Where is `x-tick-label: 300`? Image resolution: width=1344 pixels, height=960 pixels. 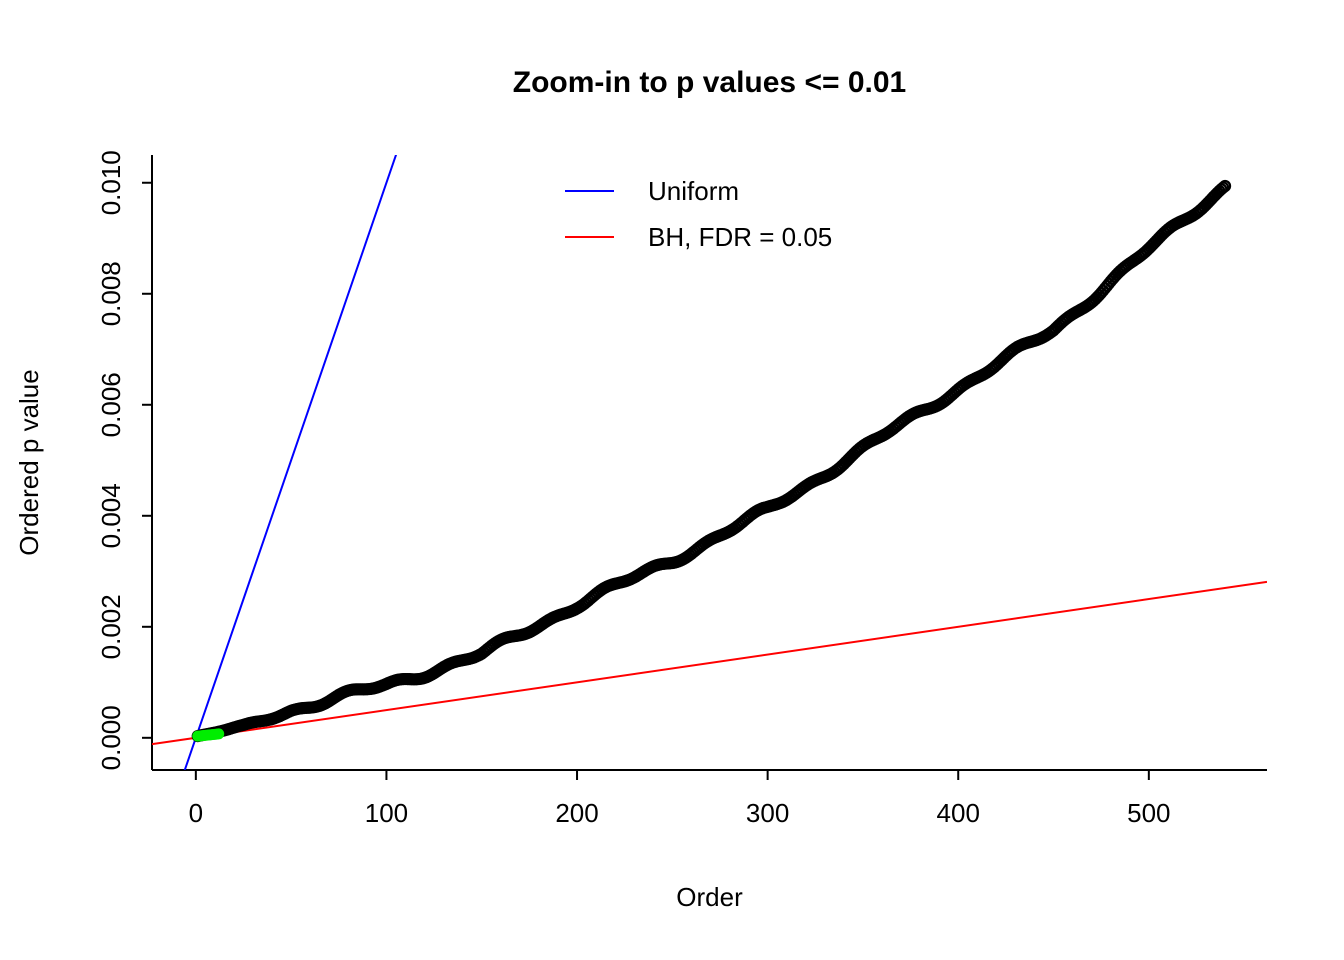 x-tick-label: 300 is located at coordinates (767, 813).